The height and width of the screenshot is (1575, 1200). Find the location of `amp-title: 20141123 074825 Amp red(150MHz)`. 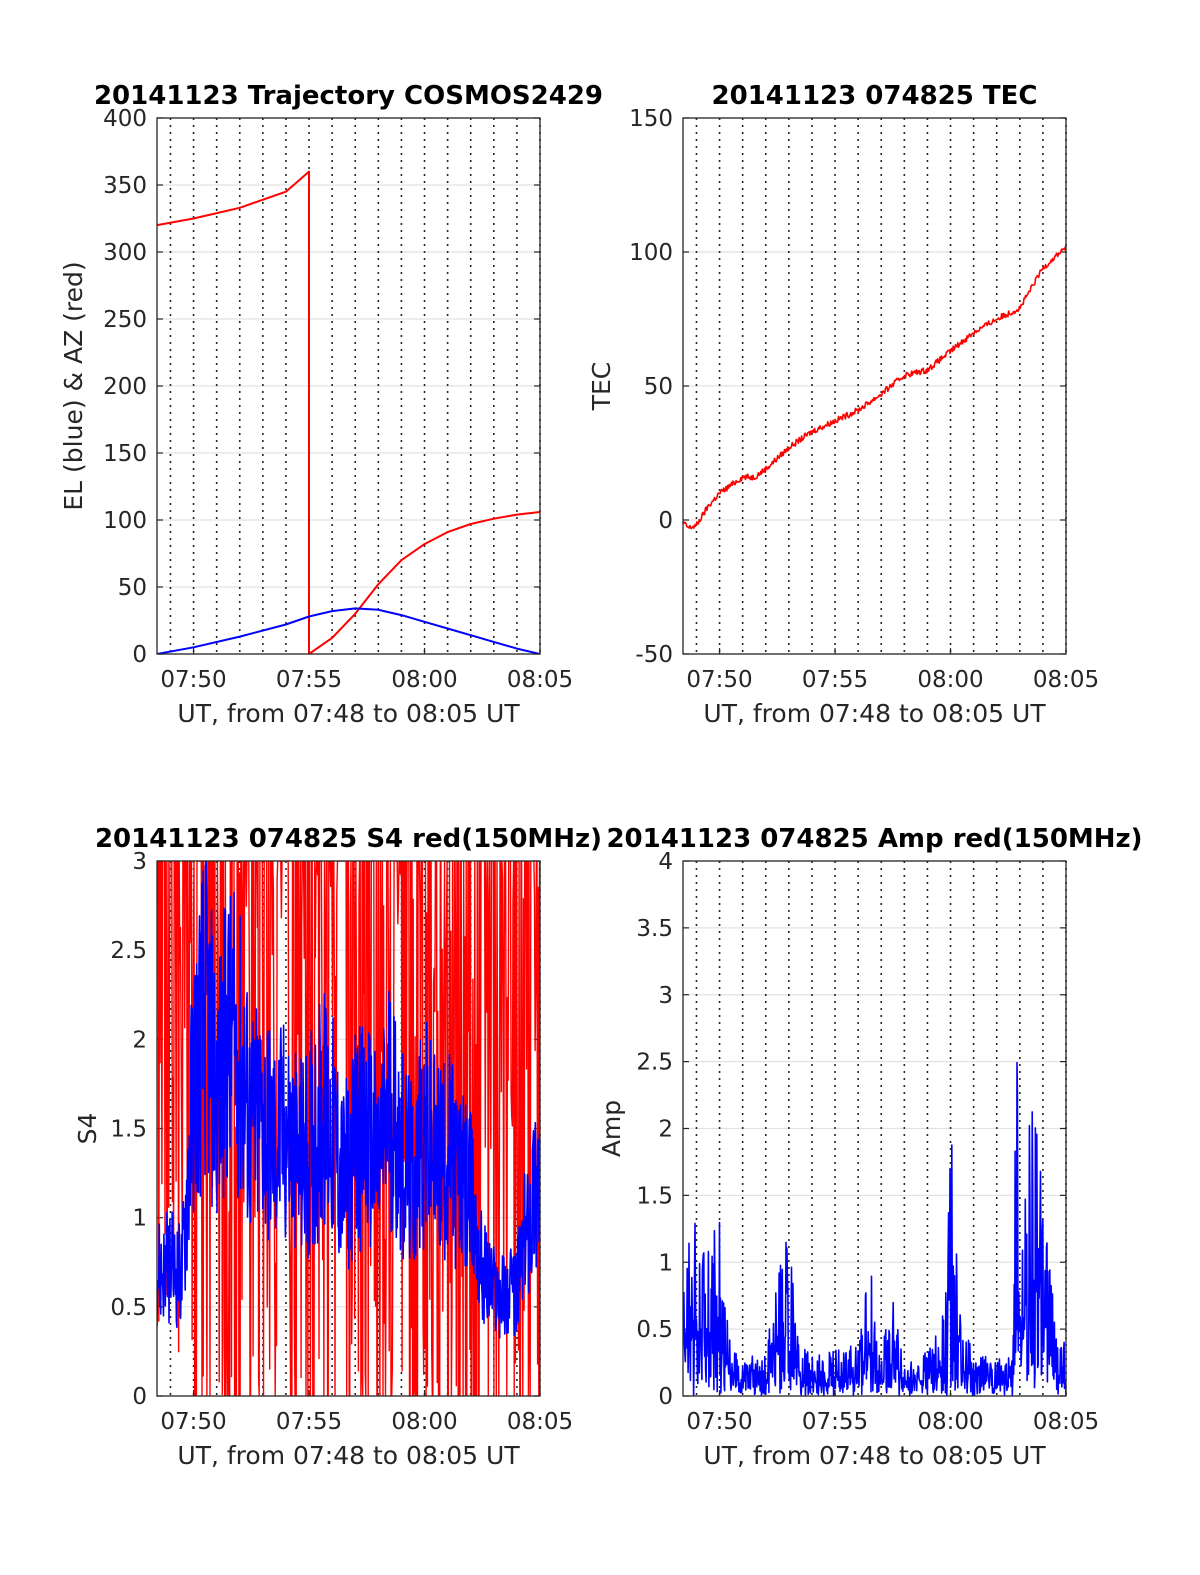

amp-title: 20141123 074825 Amp red(150MHz) is located at coordinates (874, 839).